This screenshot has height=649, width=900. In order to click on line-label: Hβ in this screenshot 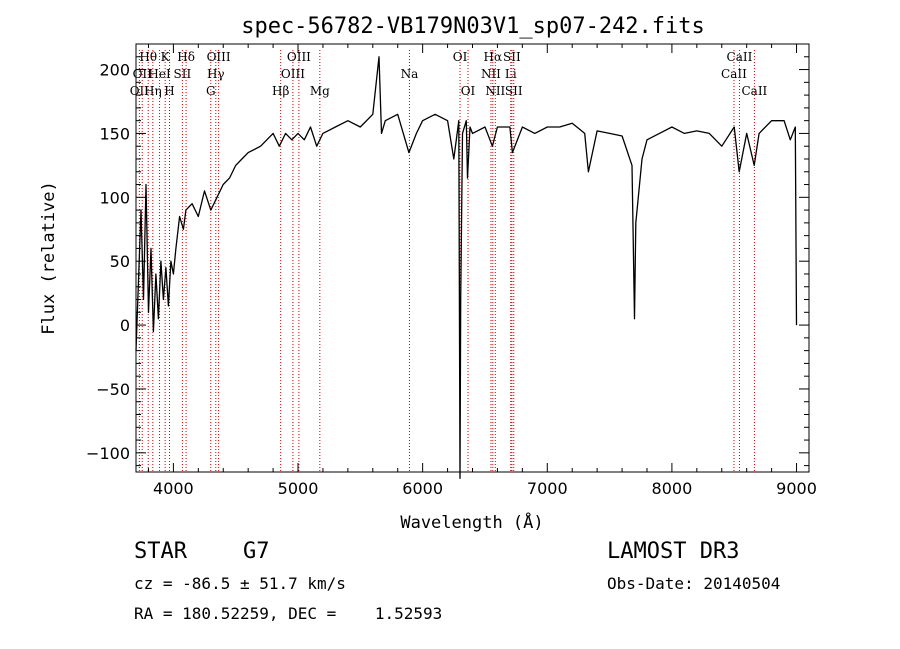, I will do `click(280, 91)`.